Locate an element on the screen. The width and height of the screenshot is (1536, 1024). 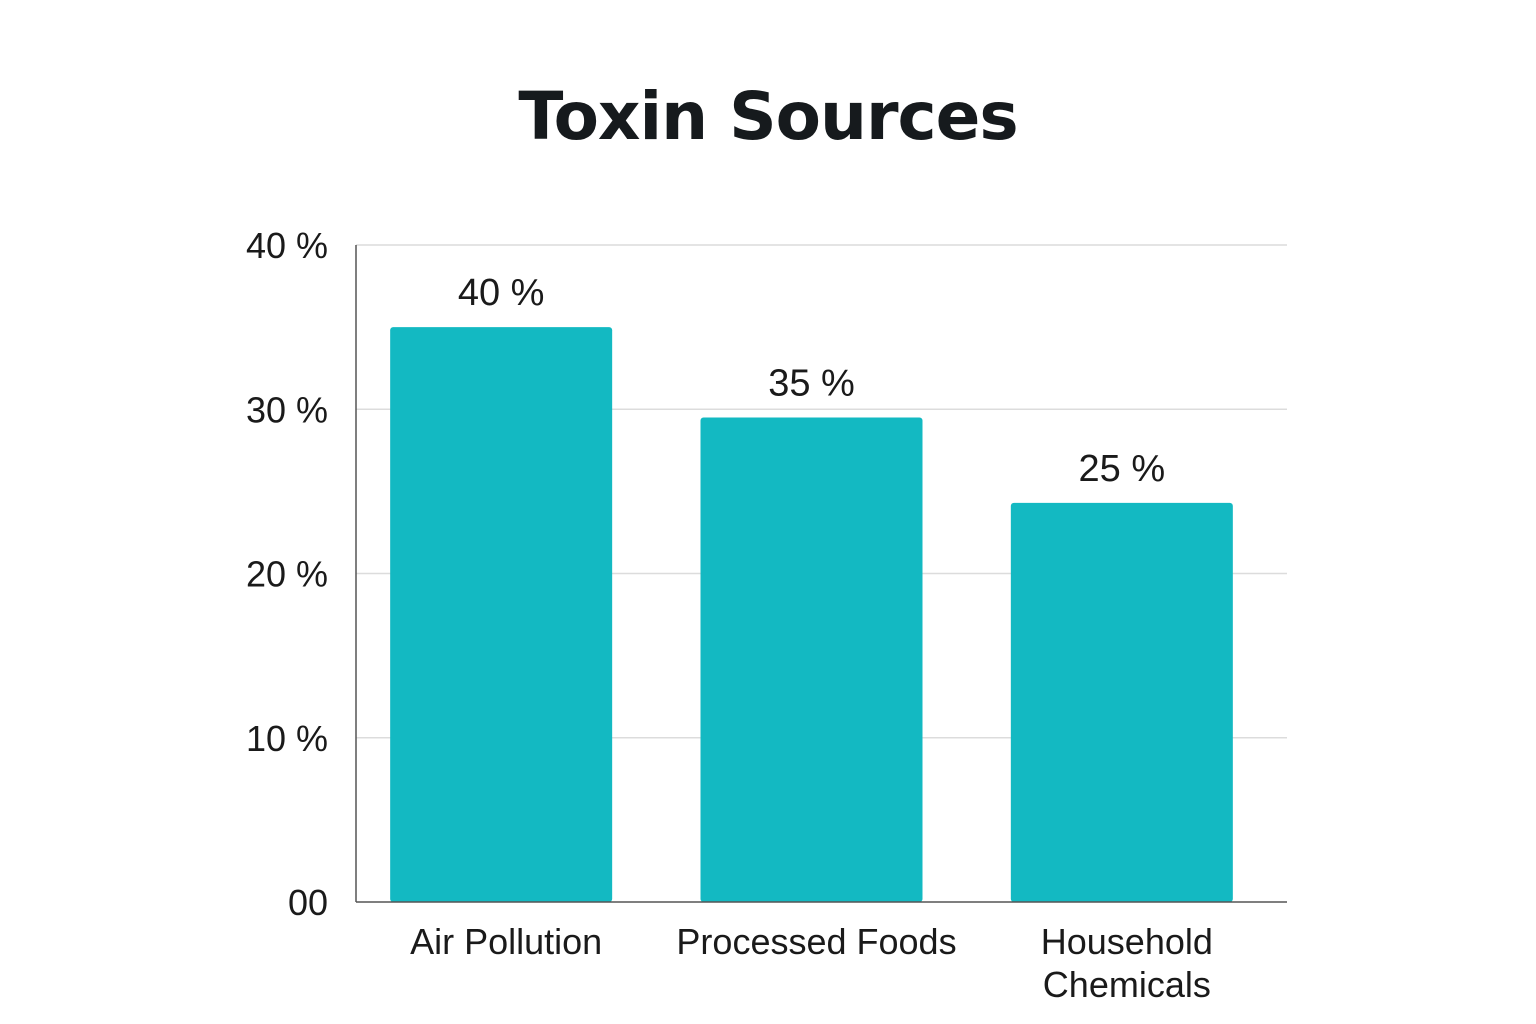
y-tick-label: 30 % is located at coordinates (287, 409).